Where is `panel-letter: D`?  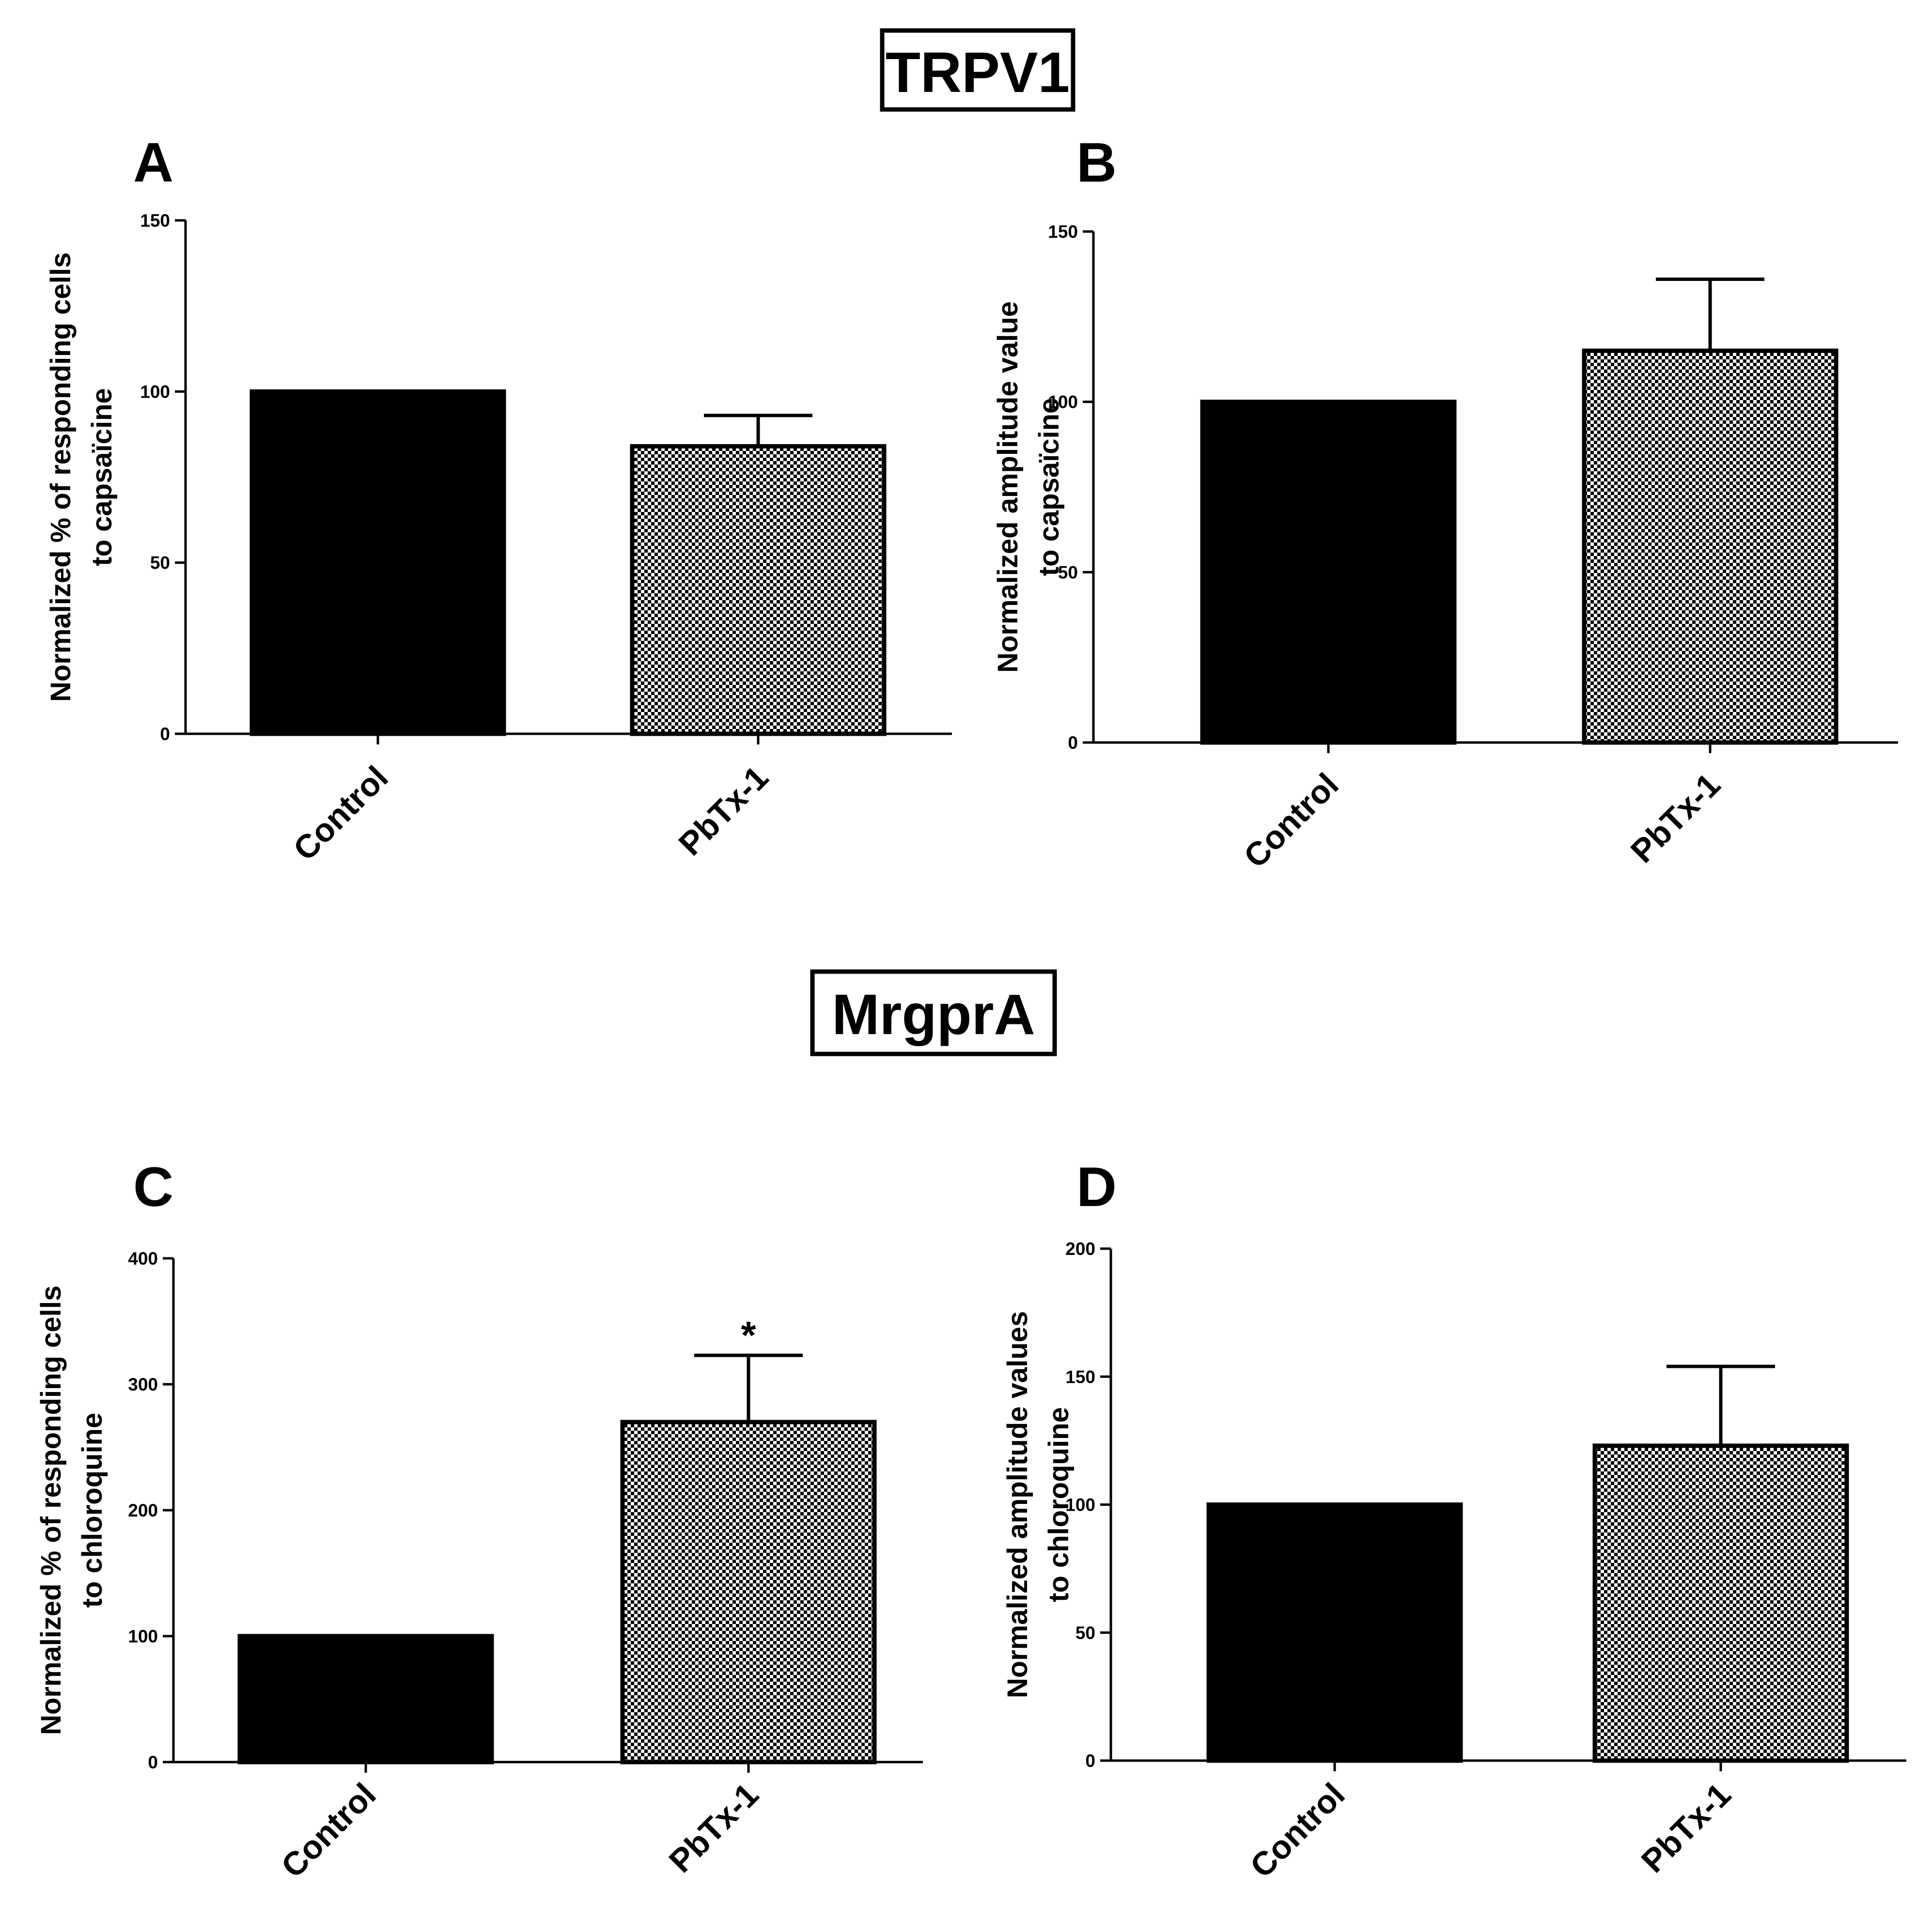
panel-letter: D is located at coordinates (1097, 1187).